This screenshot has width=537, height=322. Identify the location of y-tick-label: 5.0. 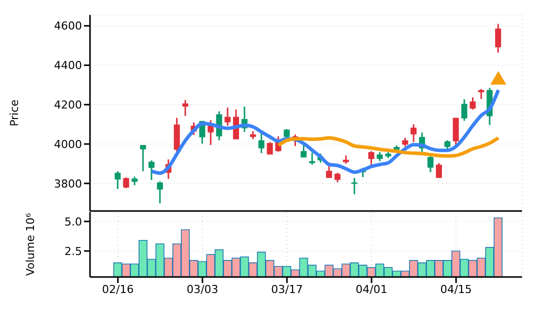
(73, 221).